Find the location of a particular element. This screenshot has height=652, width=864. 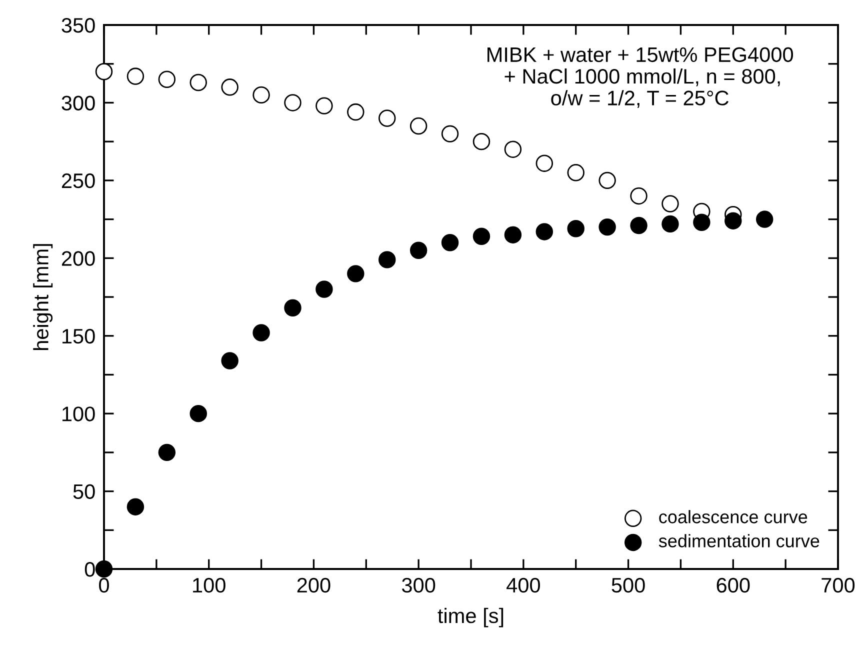

y-tick-label: 100 is located at coordinates (78, 414).